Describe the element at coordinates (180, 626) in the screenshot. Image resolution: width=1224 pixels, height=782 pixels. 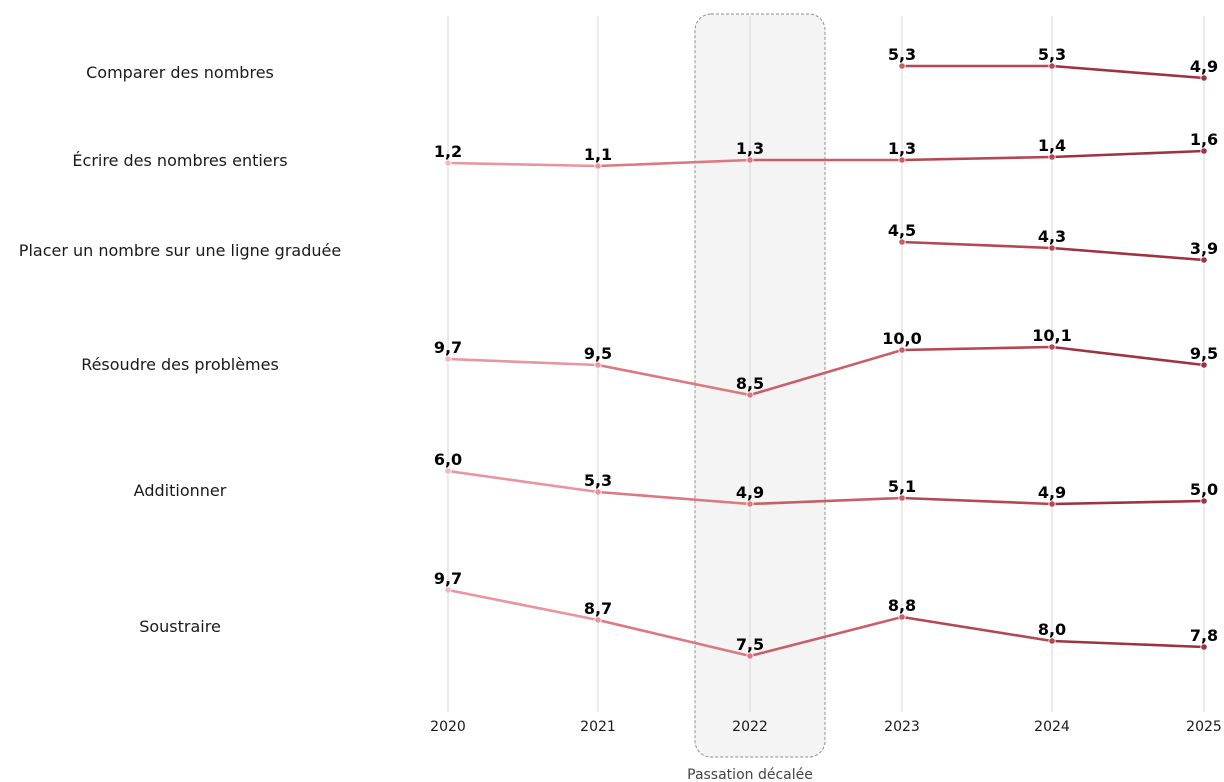
I see `row-label: Soustraire` at that location.